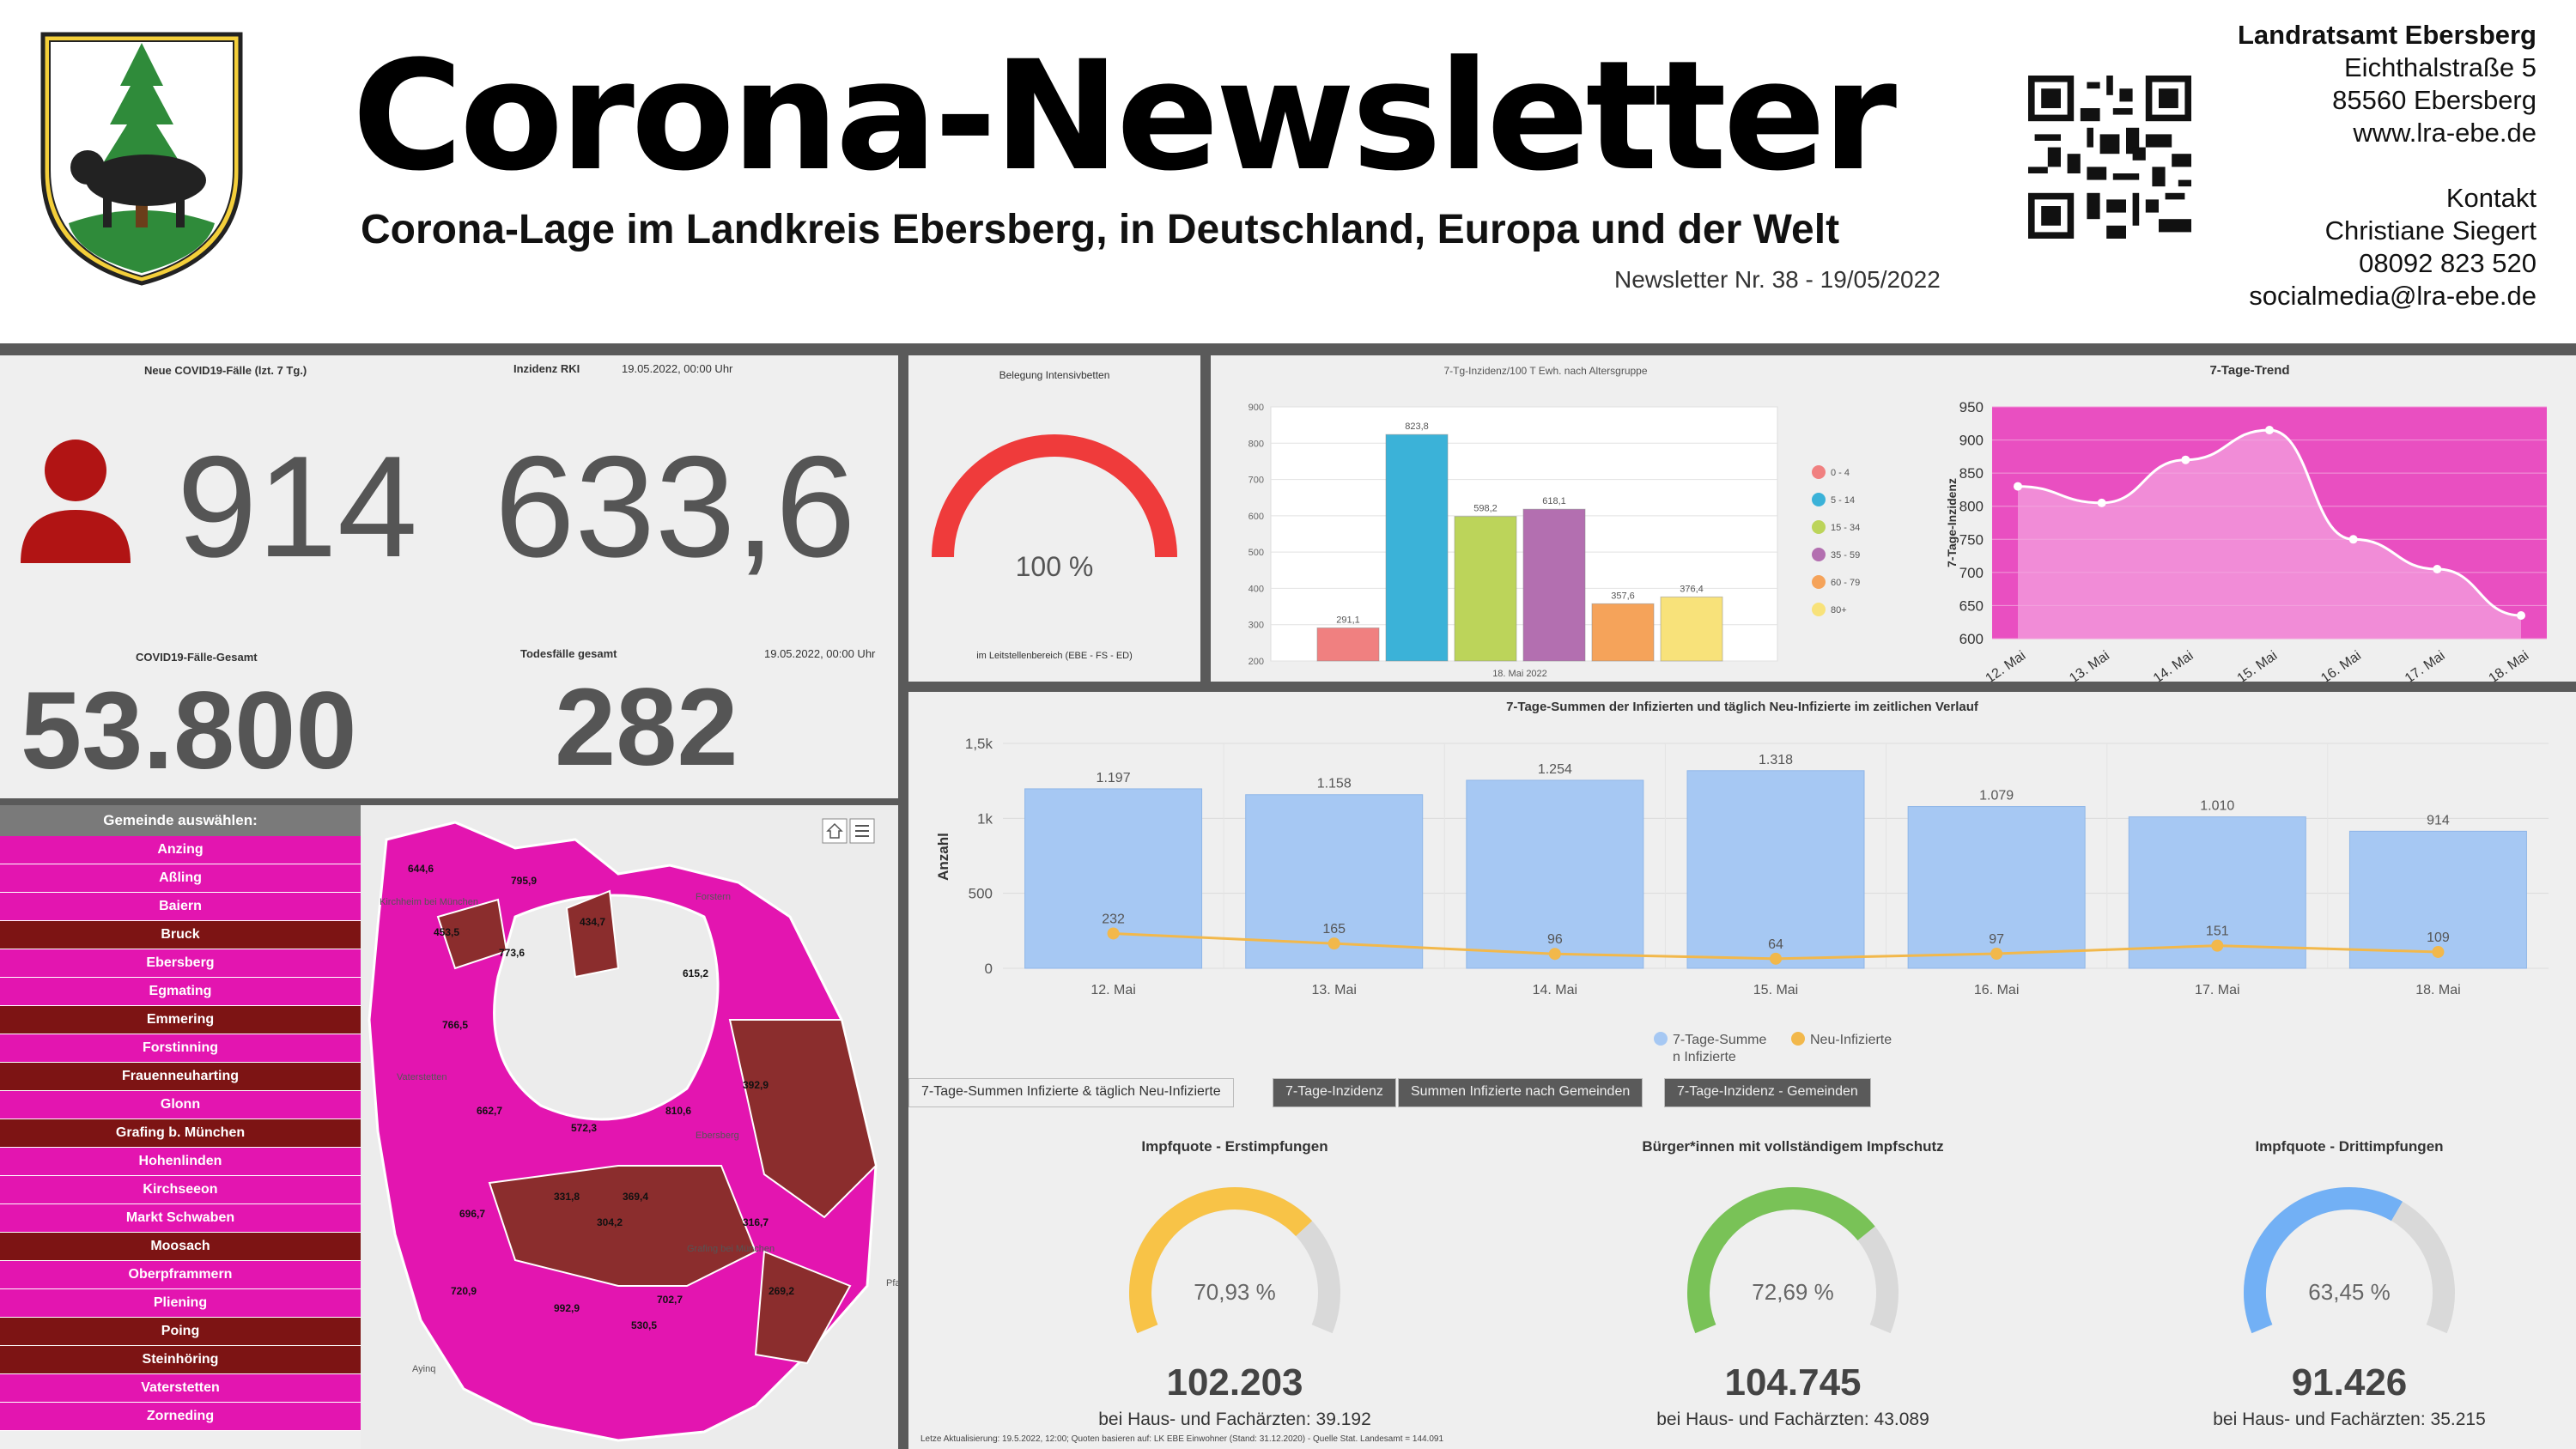  What do you see at coordinates (820, 653) in the screenshot?
I see `deaths-date: 19.05.2022, 00:00 Uhr` at bounding box center [820, 653].